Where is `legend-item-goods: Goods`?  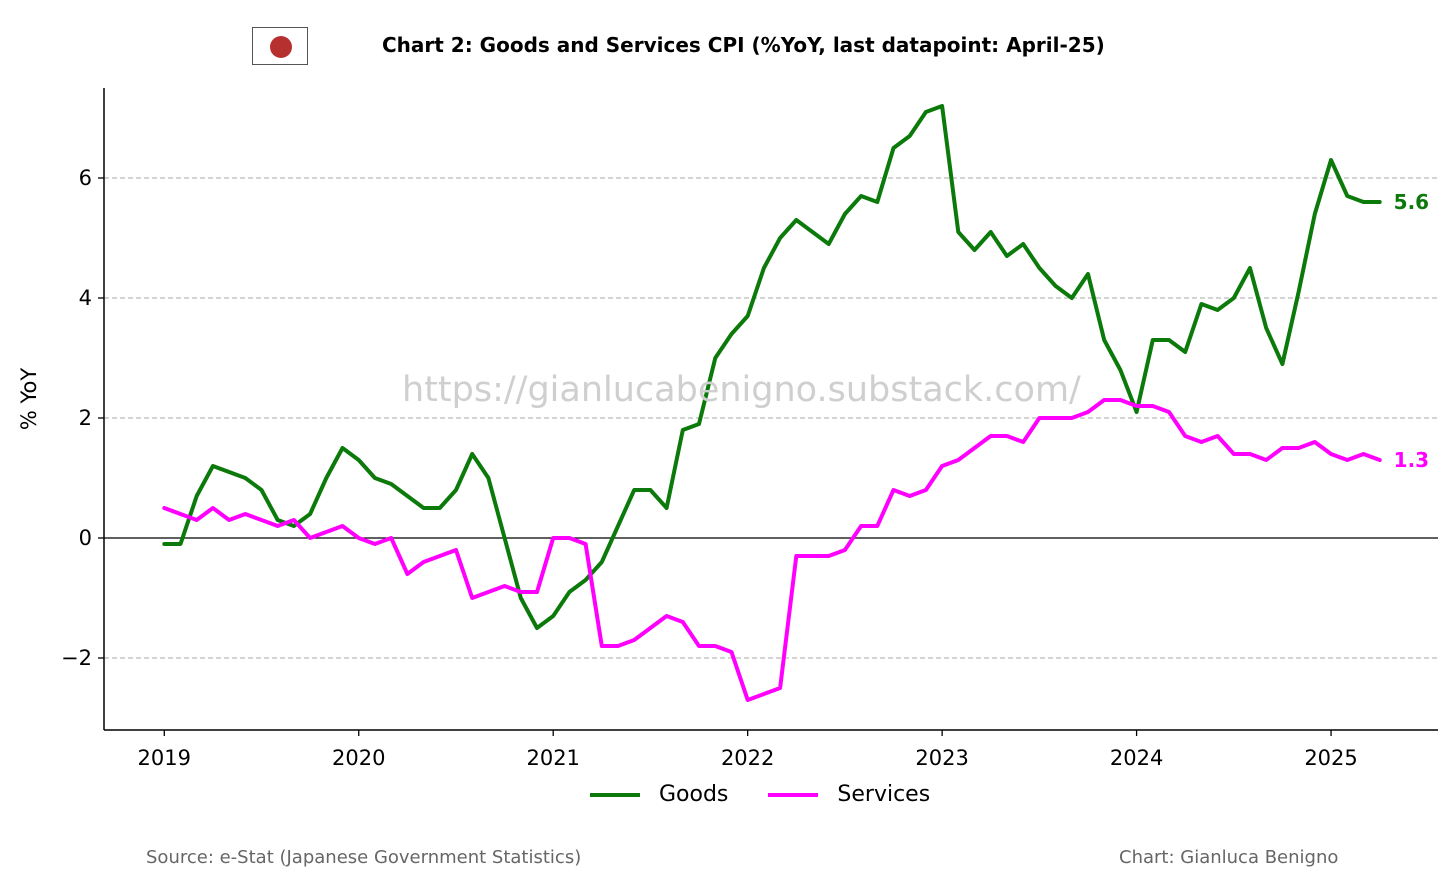
legend-item-goods: Goods is located at coordinates (659, 794).